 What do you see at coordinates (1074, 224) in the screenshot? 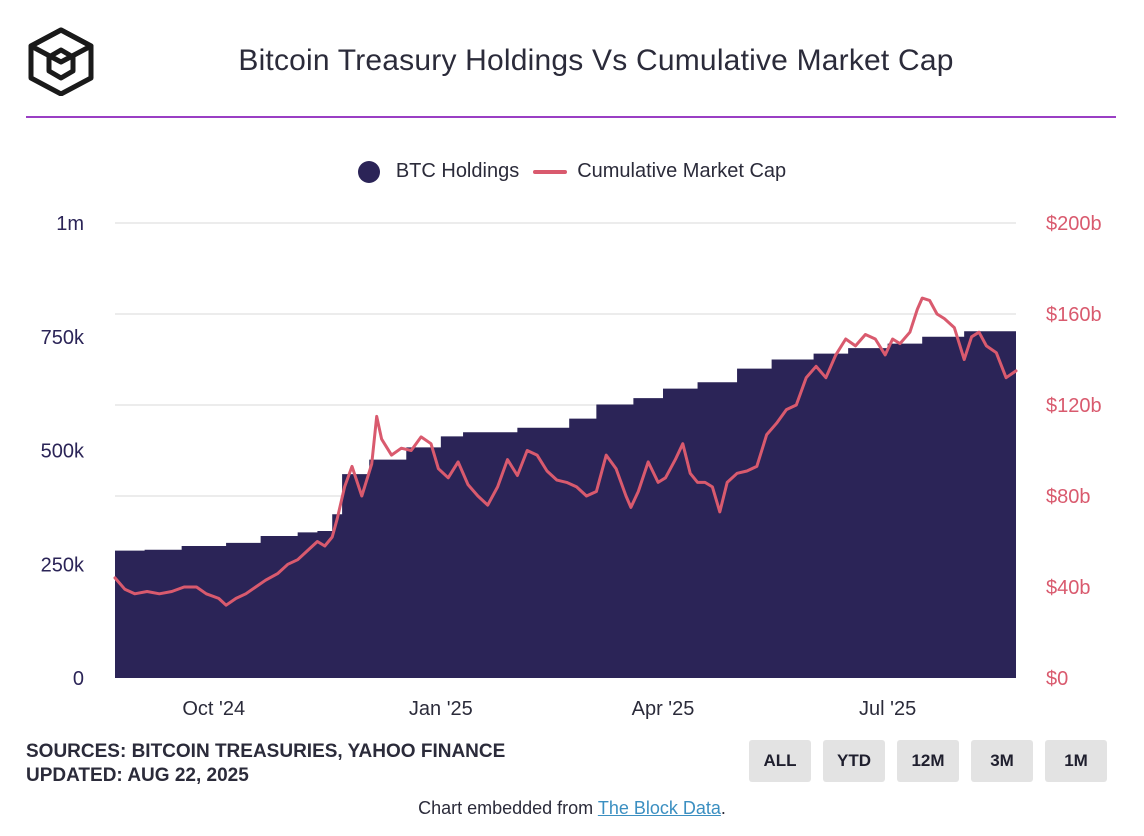
I see `y-right-tick-label: $200b` at bounding box center [1074, 224].